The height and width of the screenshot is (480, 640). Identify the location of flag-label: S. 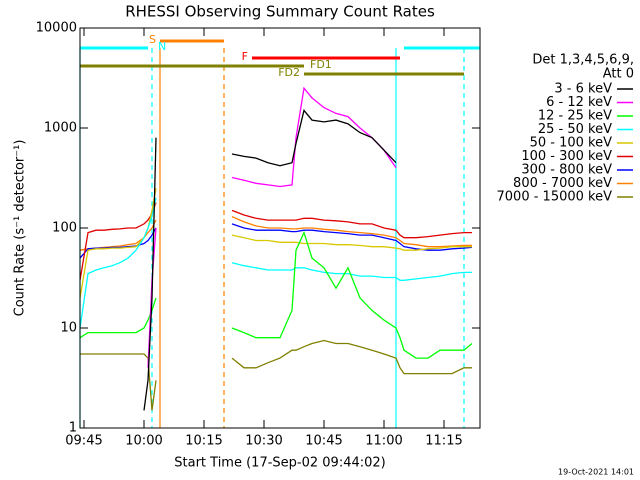
(152, 39).